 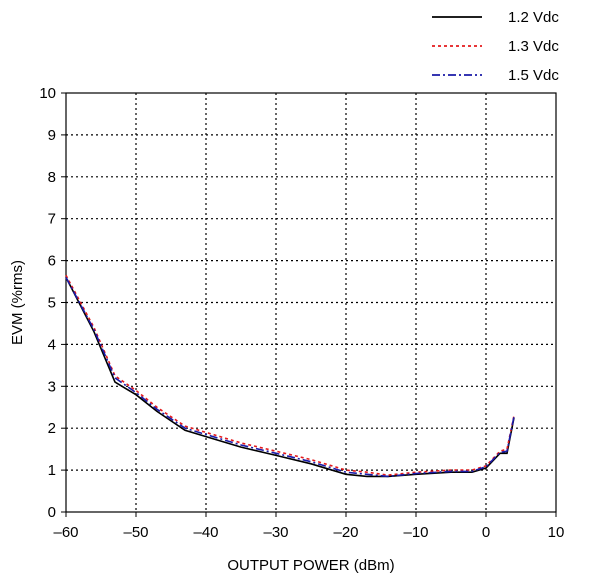 What do you see at coordinates (52, 303) in the screenshot?
I see `y-tick-label: 5` at bounding box center [52, 303].